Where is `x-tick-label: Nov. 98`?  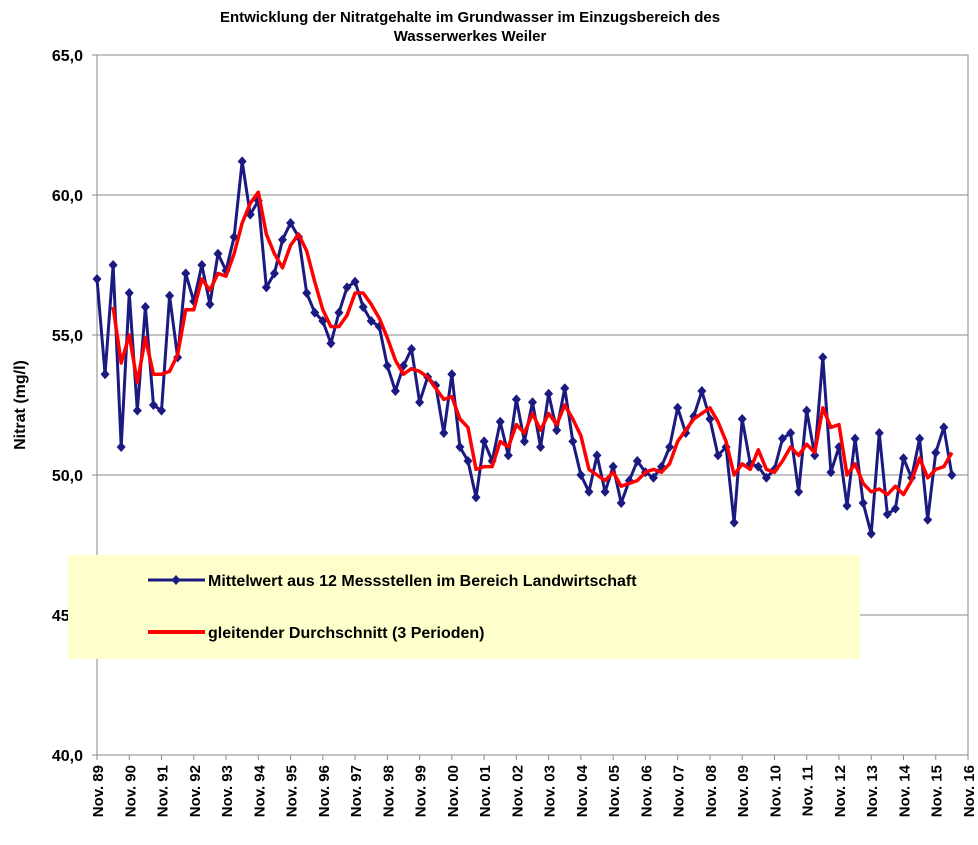
x-tick-label: Nov. 98 is located at coordinates (388, 791).